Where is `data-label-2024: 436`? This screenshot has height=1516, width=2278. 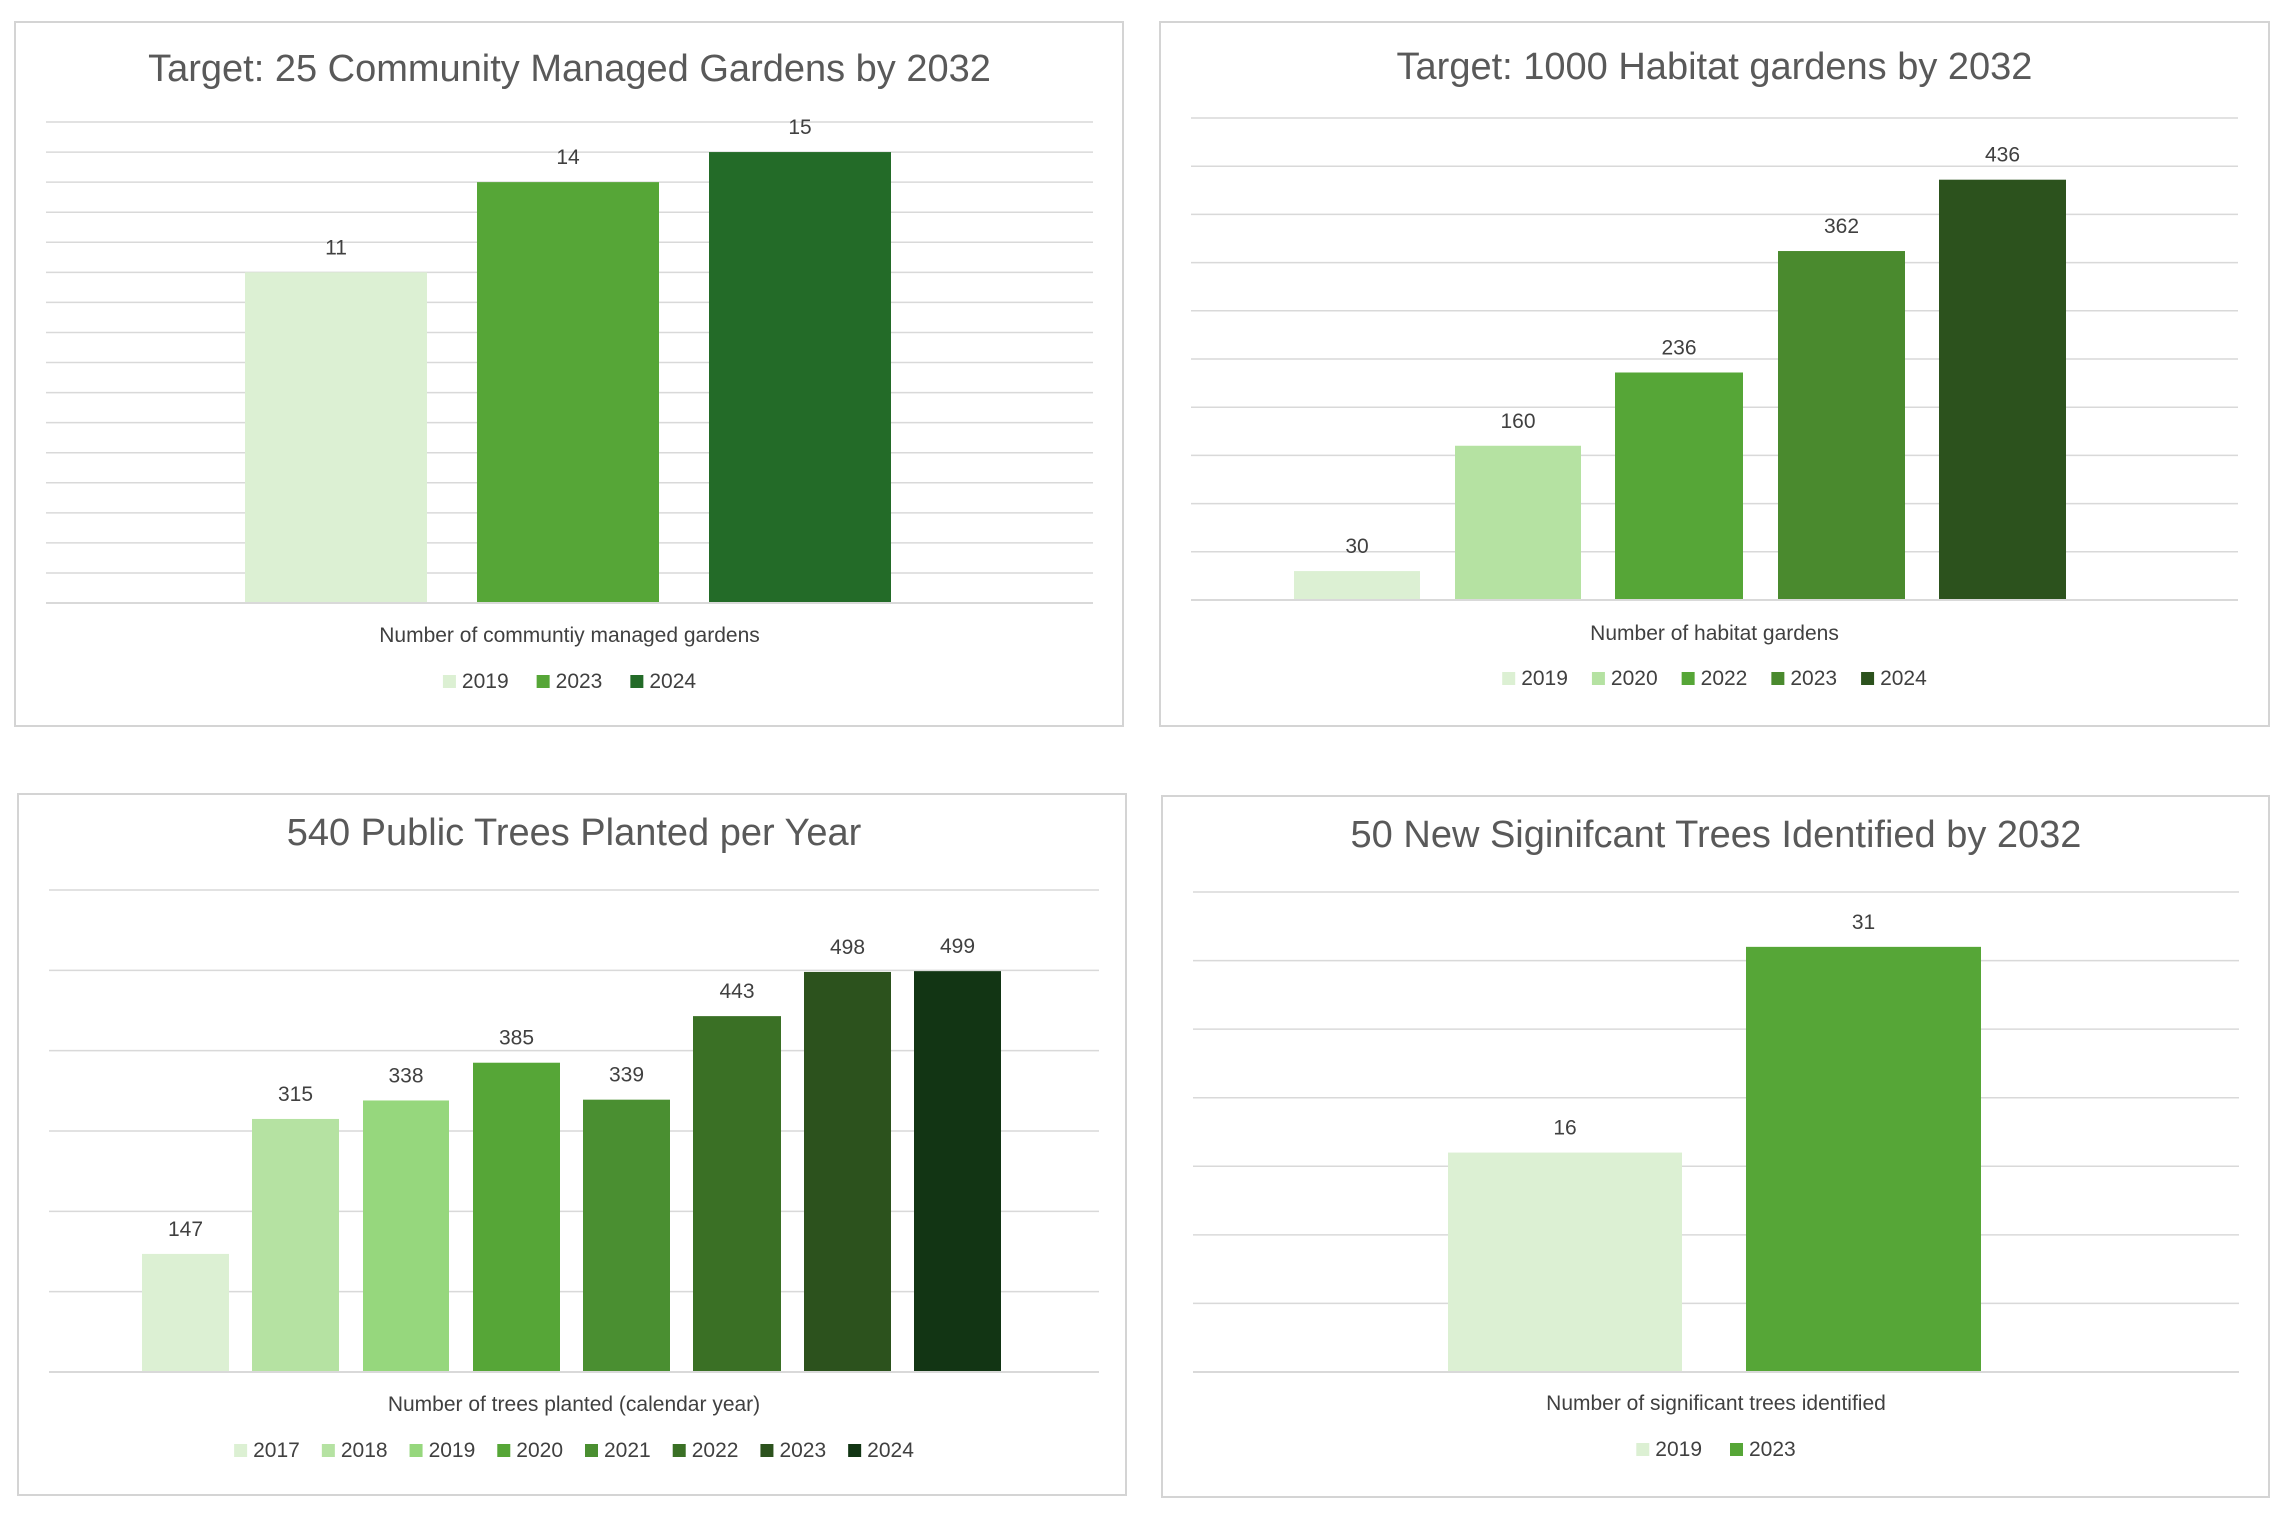 data-label-2024: 436 is located at coordinates (2002, 155).